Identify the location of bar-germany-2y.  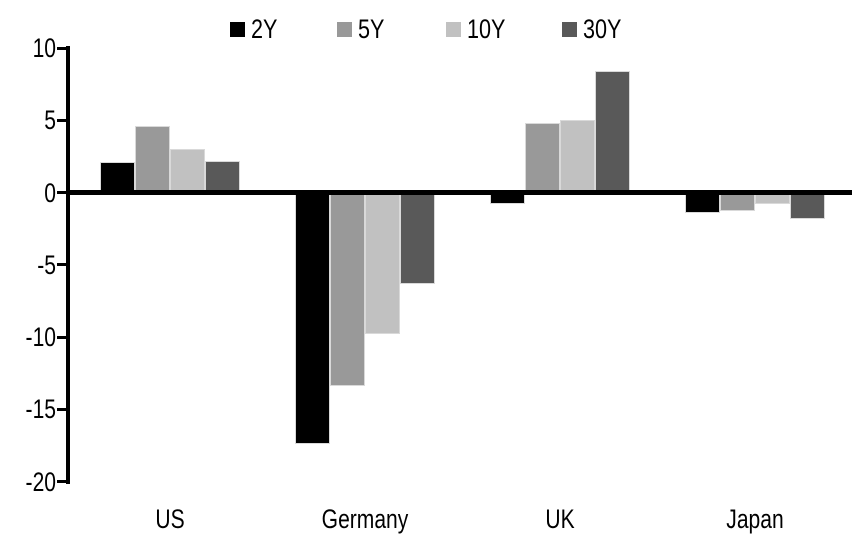
(312, 318).